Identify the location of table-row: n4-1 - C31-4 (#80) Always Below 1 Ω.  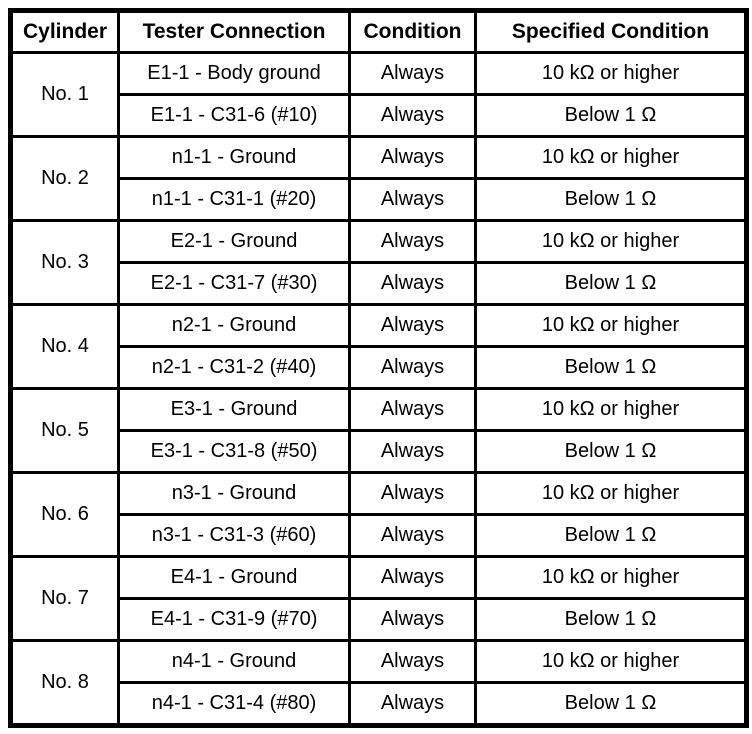
(379, 704).